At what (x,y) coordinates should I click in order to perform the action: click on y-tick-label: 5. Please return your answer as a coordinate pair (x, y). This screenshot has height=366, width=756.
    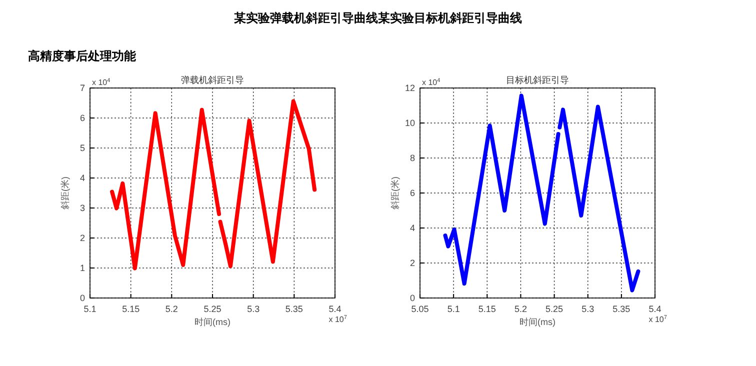
    Looking at the image, I should click on (82, 148).